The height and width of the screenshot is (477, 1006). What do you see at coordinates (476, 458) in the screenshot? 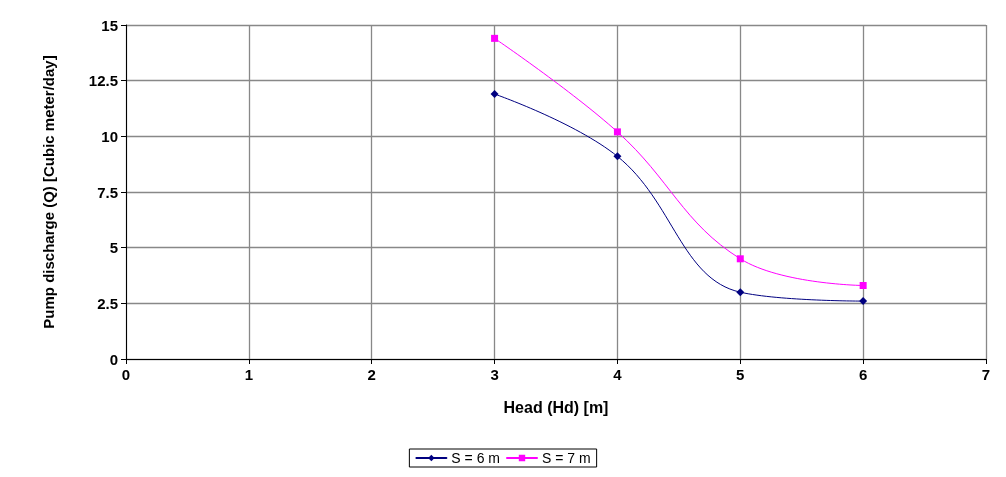
I see `legend-label: S = 6 m` at bounding box center [476, 458].